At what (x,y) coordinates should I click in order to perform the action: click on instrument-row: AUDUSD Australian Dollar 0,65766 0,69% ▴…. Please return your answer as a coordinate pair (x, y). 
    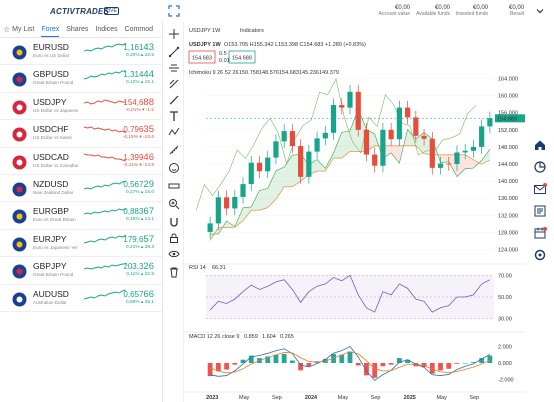
    Looking at the image, I should click on (81, 298).